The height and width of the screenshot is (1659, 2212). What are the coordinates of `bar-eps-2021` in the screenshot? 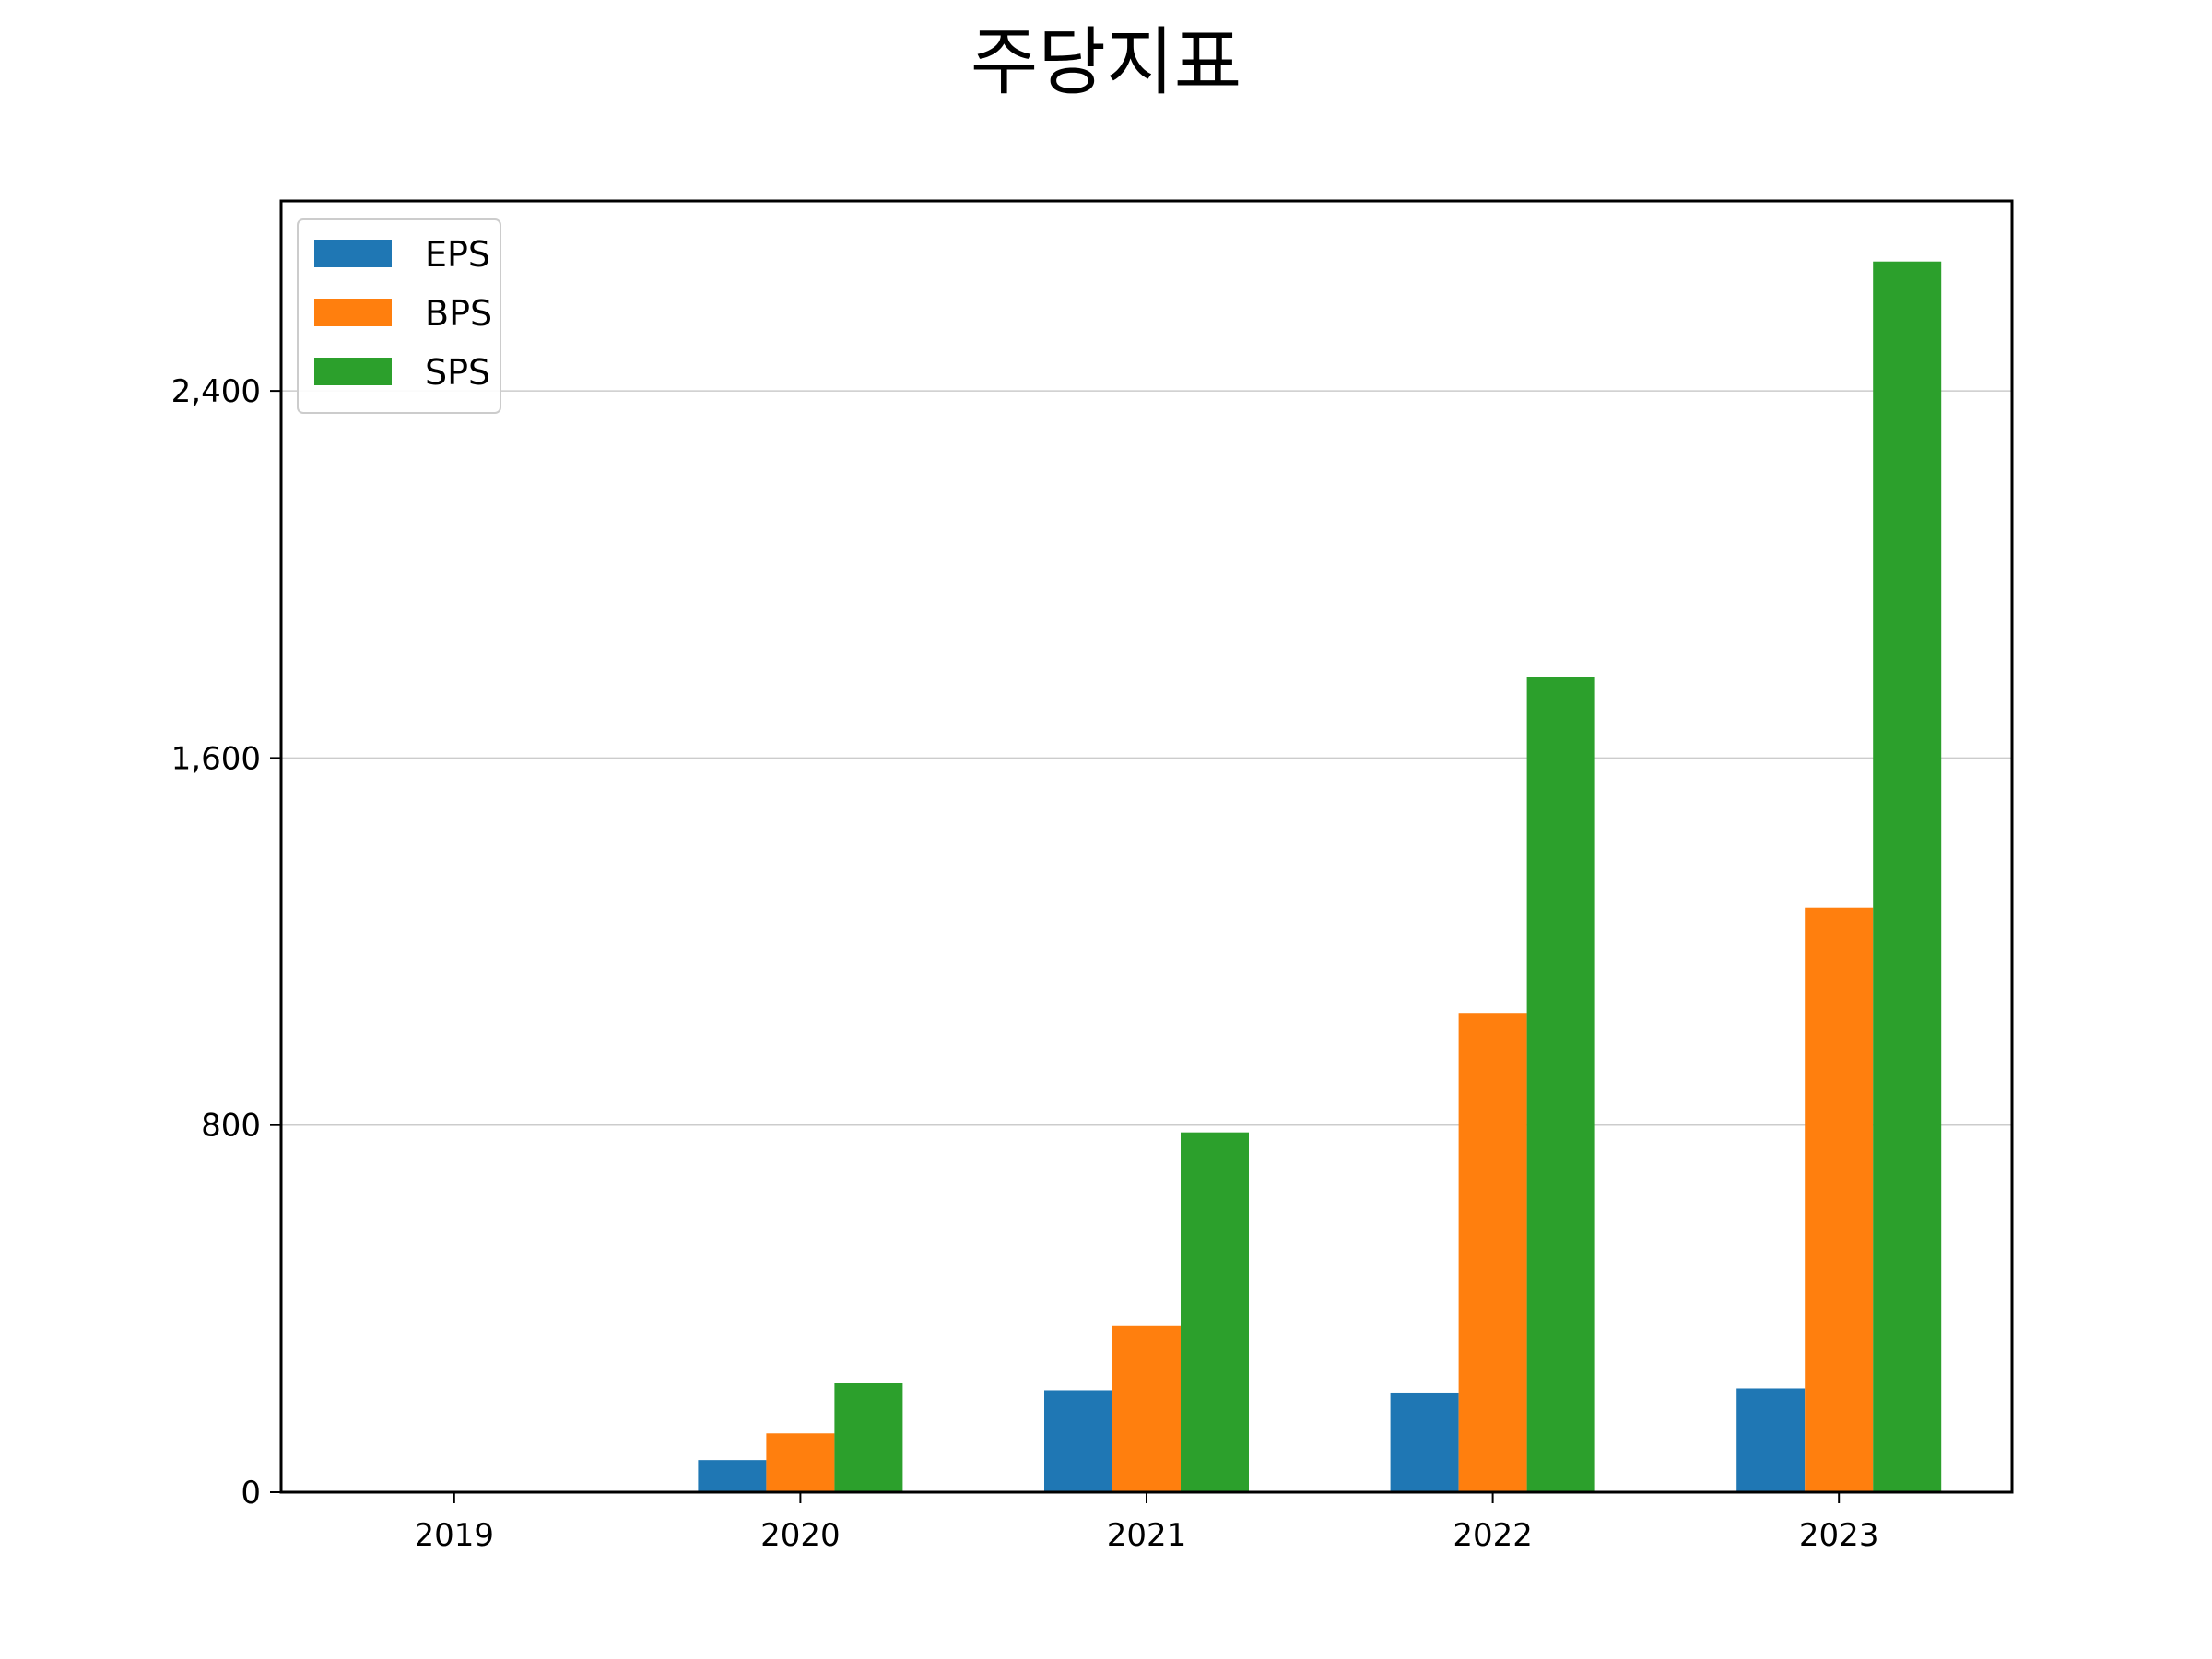 It's located at (1078, 1441).